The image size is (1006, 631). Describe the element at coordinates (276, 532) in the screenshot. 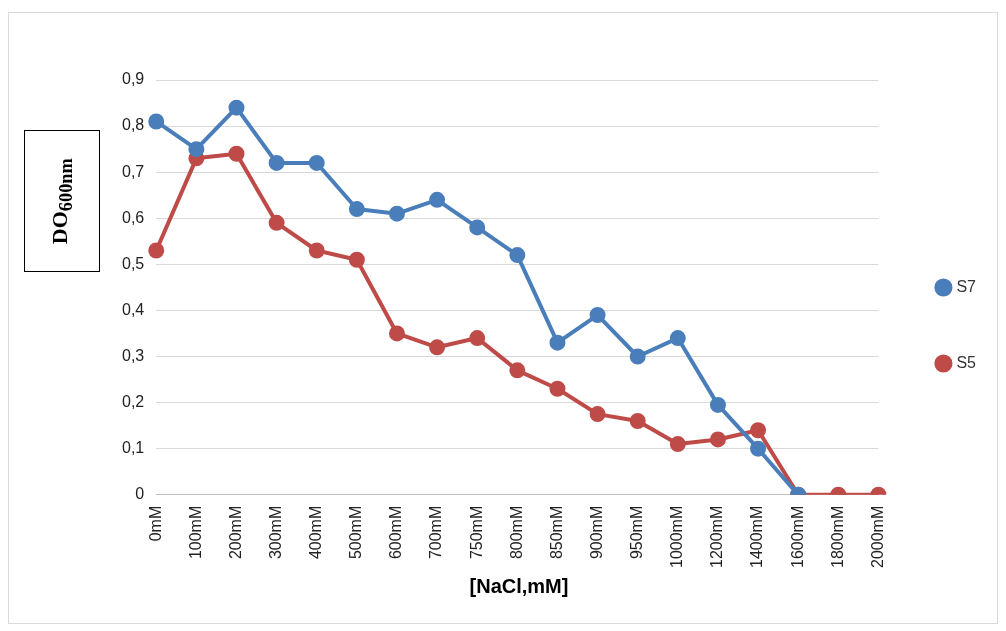

I see `x-tick-label: 300mM` at that location.